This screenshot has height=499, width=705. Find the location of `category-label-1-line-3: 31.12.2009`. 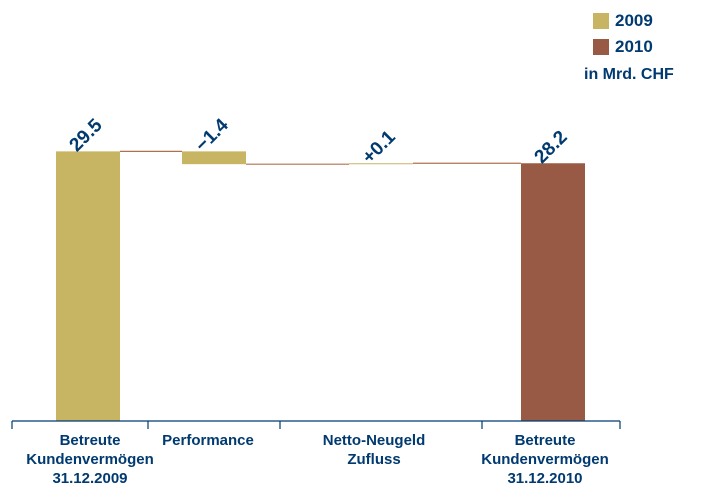

category-label-1-line-3: 31.12.2009 is located at coordinates (89, 478).